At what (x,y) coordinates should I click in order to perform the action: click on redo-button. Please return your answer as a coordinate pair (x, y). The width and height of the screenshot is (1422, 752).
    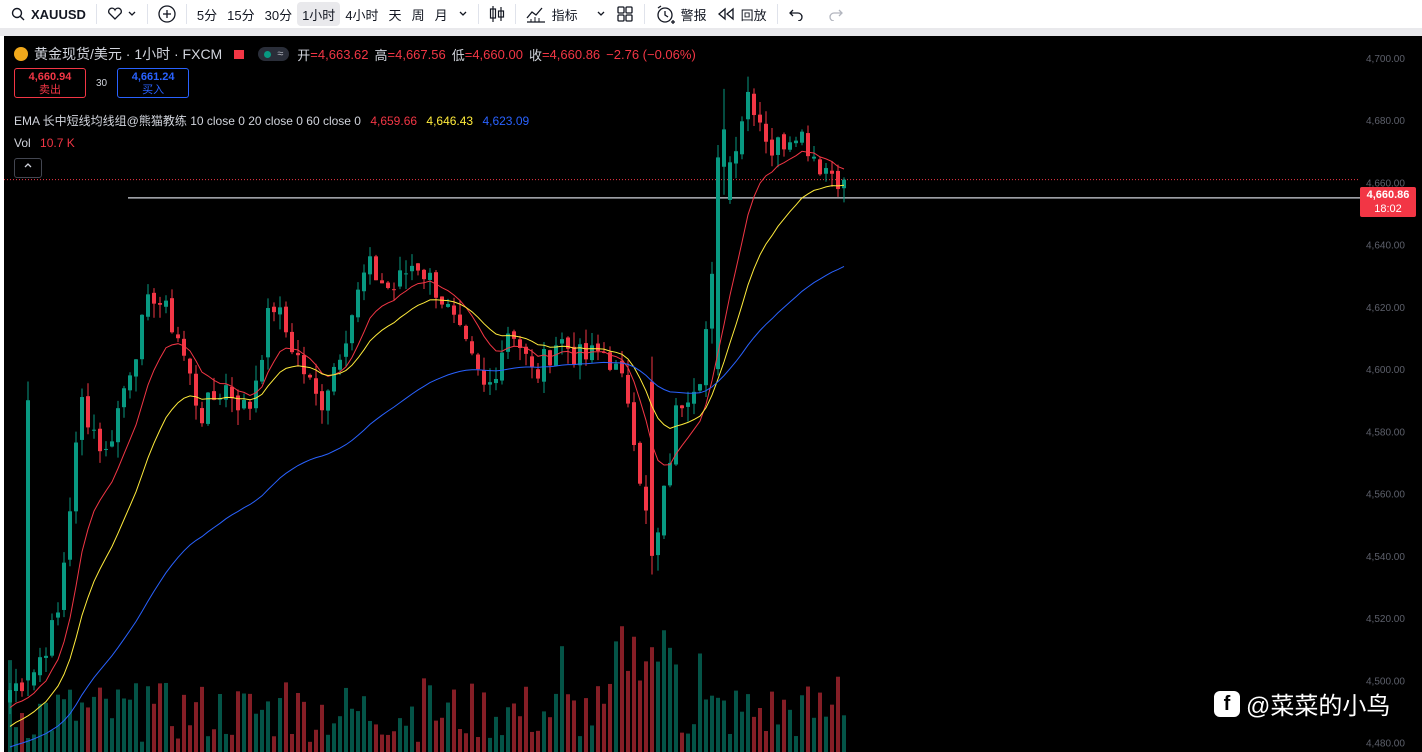
    Looking at the image, I should click on (836, 14).